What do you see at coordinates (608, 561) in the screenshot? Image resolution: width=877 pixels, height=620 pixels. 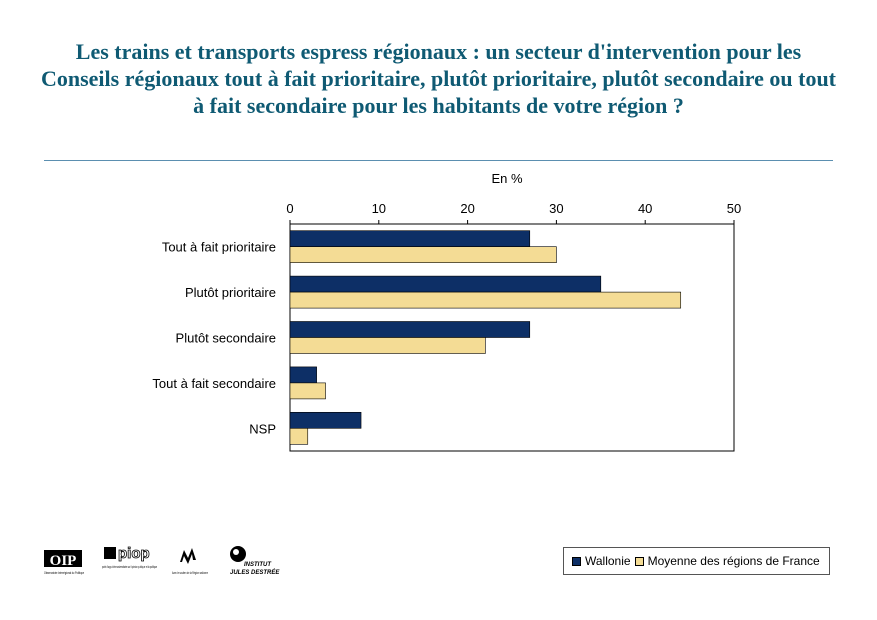 I see `legend-label-wallonie: Wallonie` at bounding box center [608, 561].